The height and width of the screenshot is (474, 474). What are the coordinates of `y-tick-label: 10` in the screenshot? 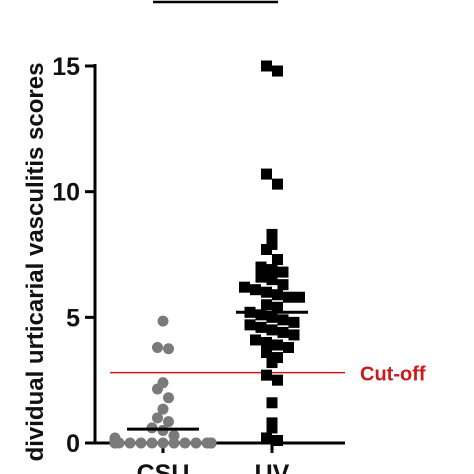 It's located at (66, 193).